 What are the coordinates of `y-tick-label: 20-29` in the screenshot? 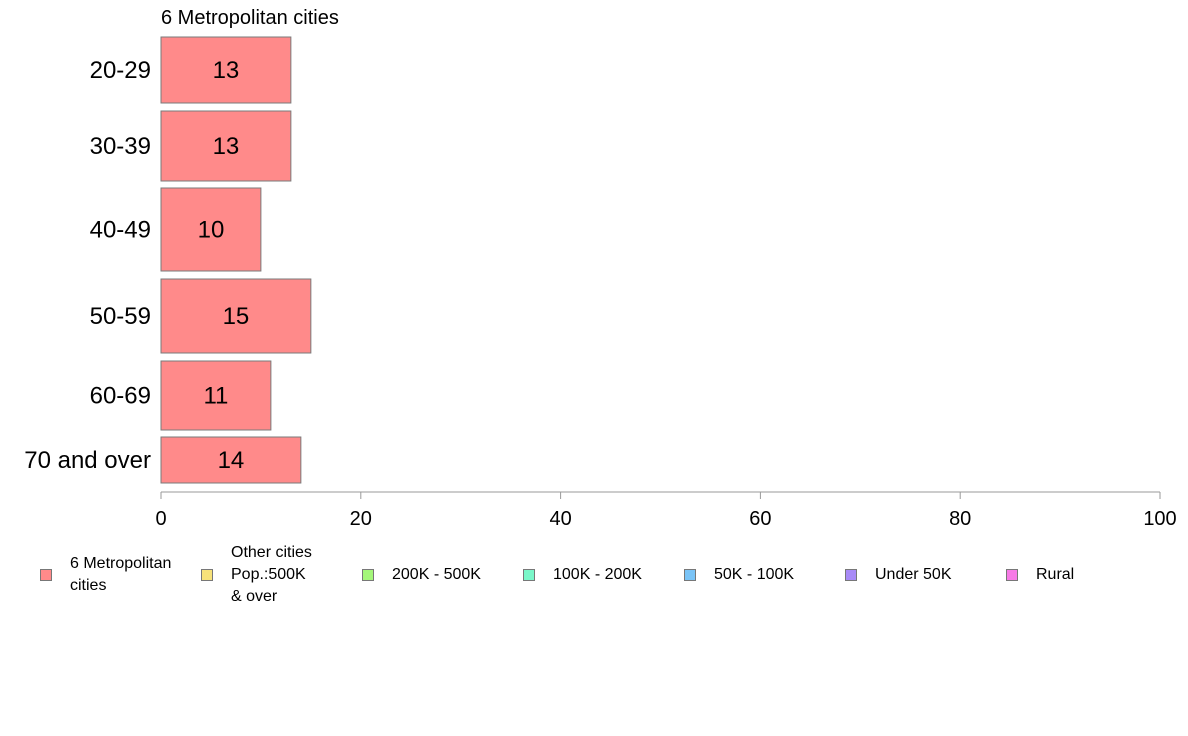 It's located at (120, 70).